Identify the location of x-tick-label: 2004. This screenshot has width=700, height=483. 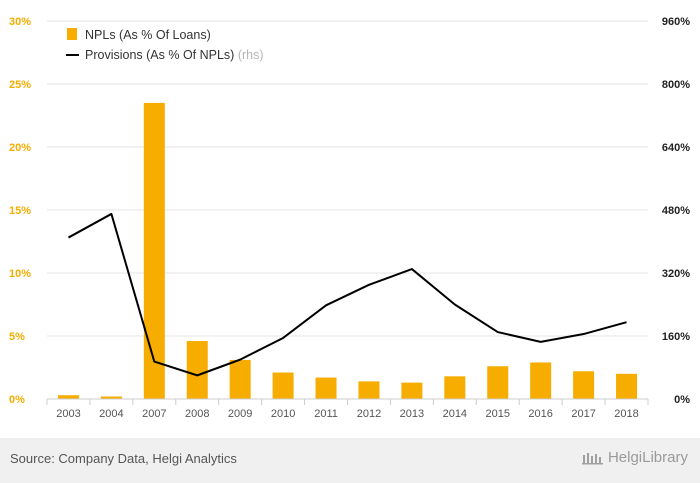
(111, 414).